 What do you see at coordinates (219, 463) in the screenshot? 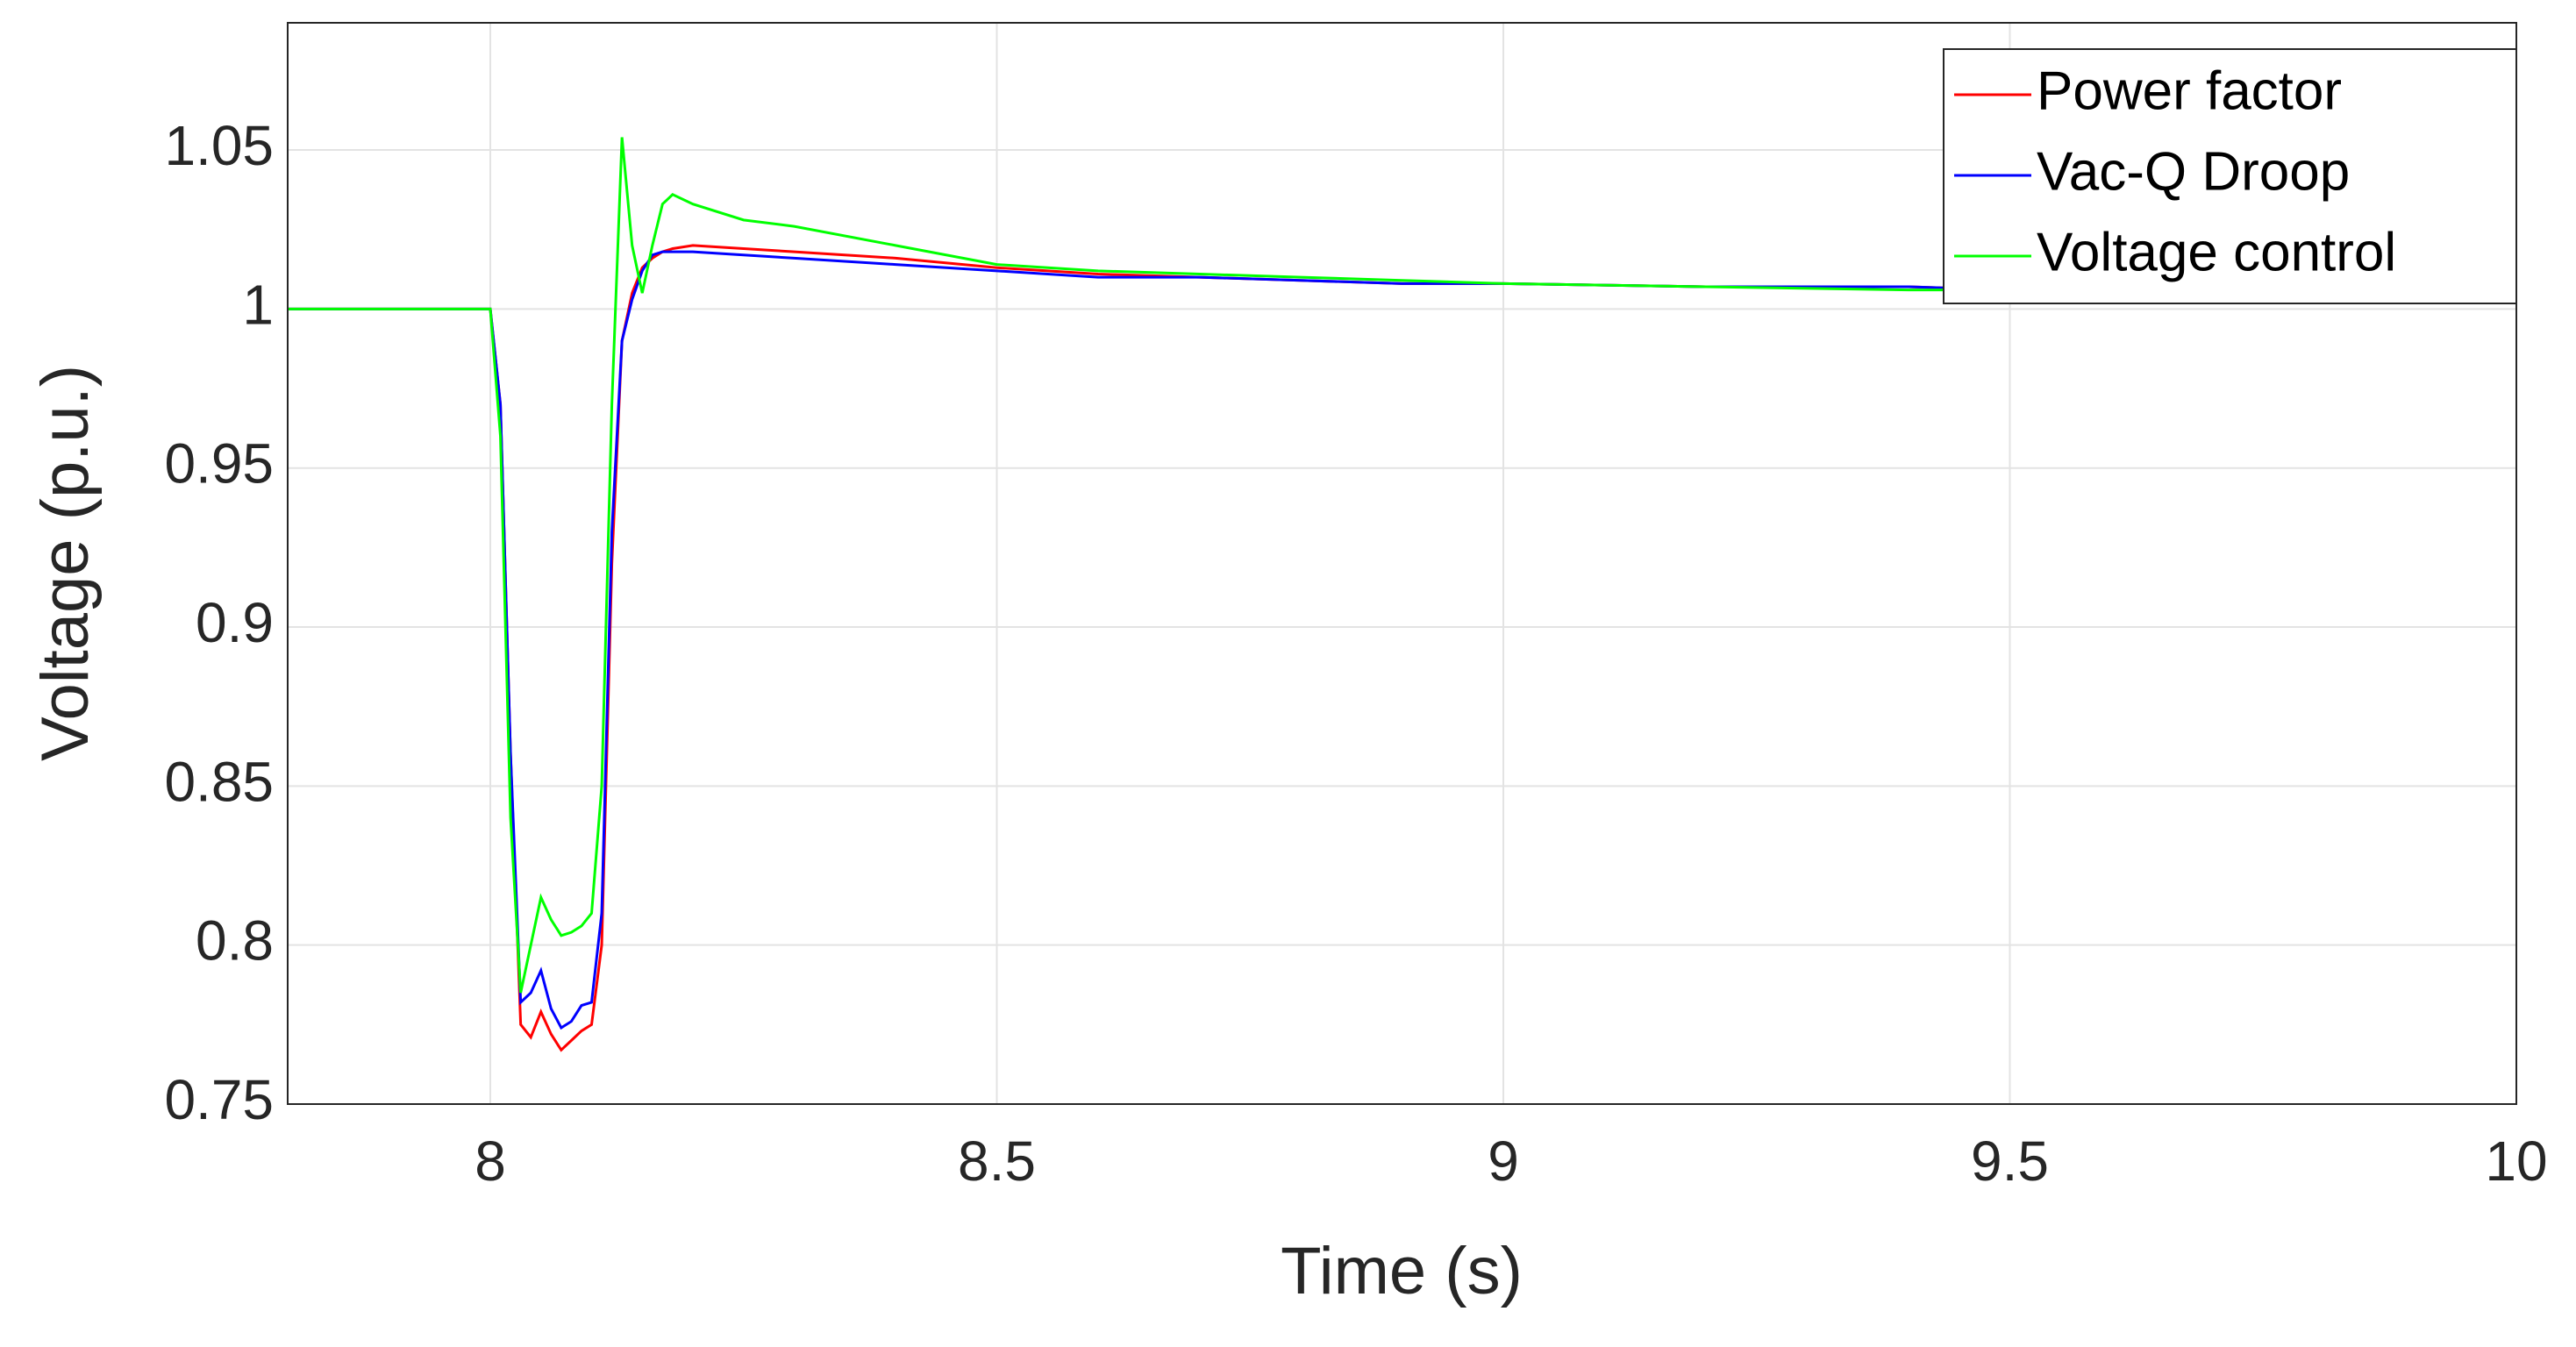
I see `y-tick-label: 0.95` at bounding box center [219, 463].